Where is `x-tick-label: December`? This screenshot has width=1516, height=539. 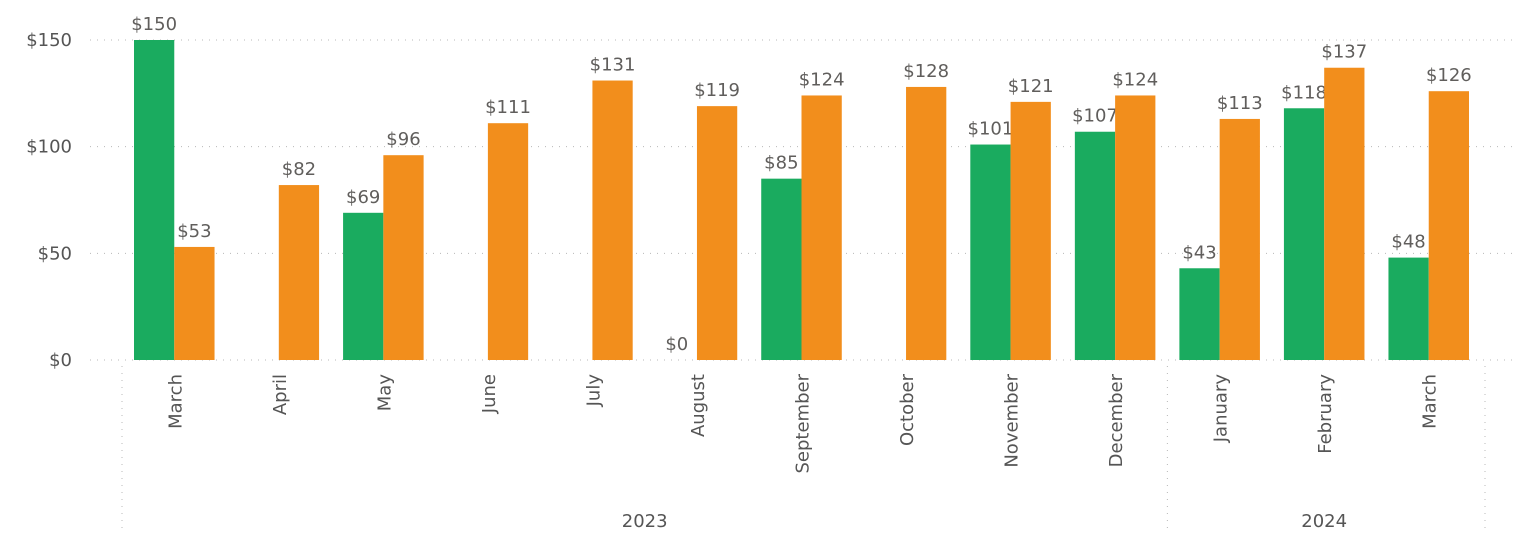 x-tick-label: December is located at coordinates (1116, 420).